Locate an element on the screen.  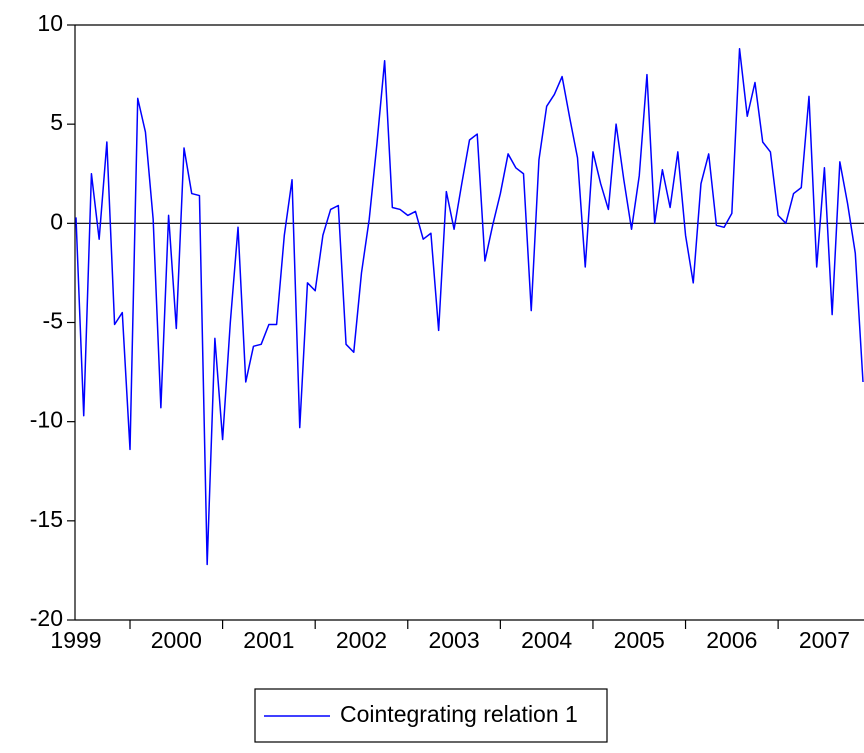
x-tick-label: 1999 is located at coordinates (75, 640).